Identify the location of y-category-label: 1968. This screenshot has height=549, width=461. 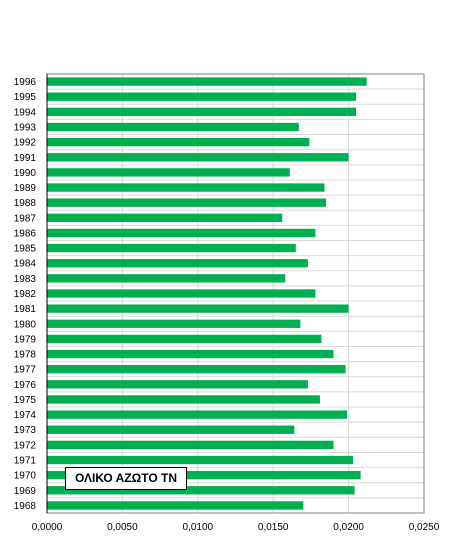
(25, 506).